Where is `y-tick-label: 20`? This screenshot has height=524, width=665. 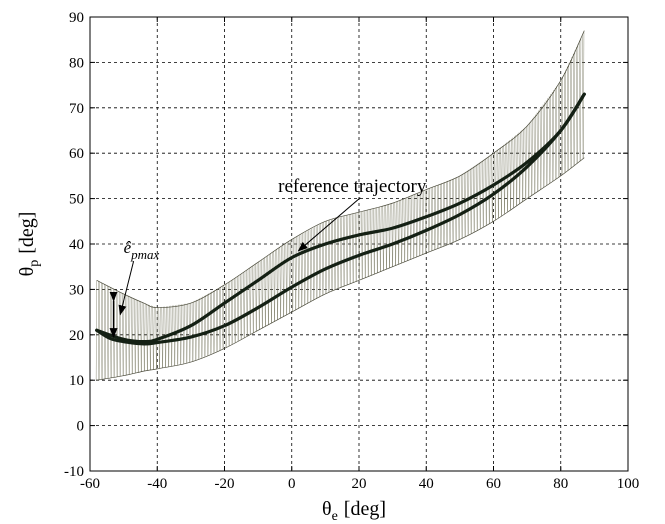
y-tick-label: 20 is located at coordinates (76, 336).